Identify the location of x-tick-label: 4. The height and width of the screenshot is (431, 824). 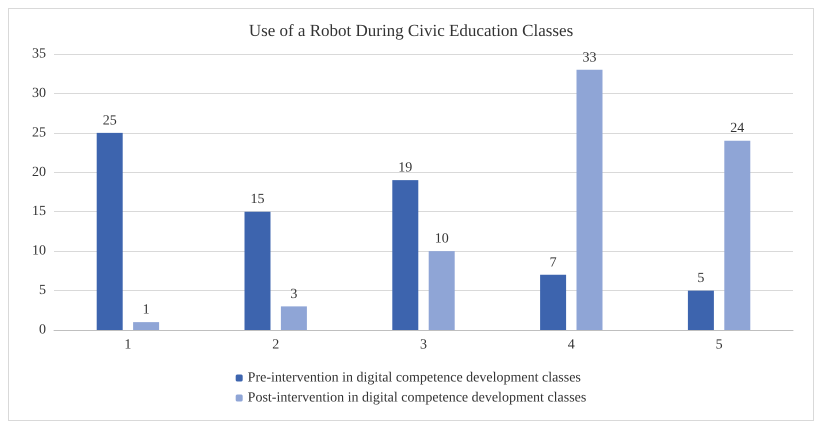
(571, 345).